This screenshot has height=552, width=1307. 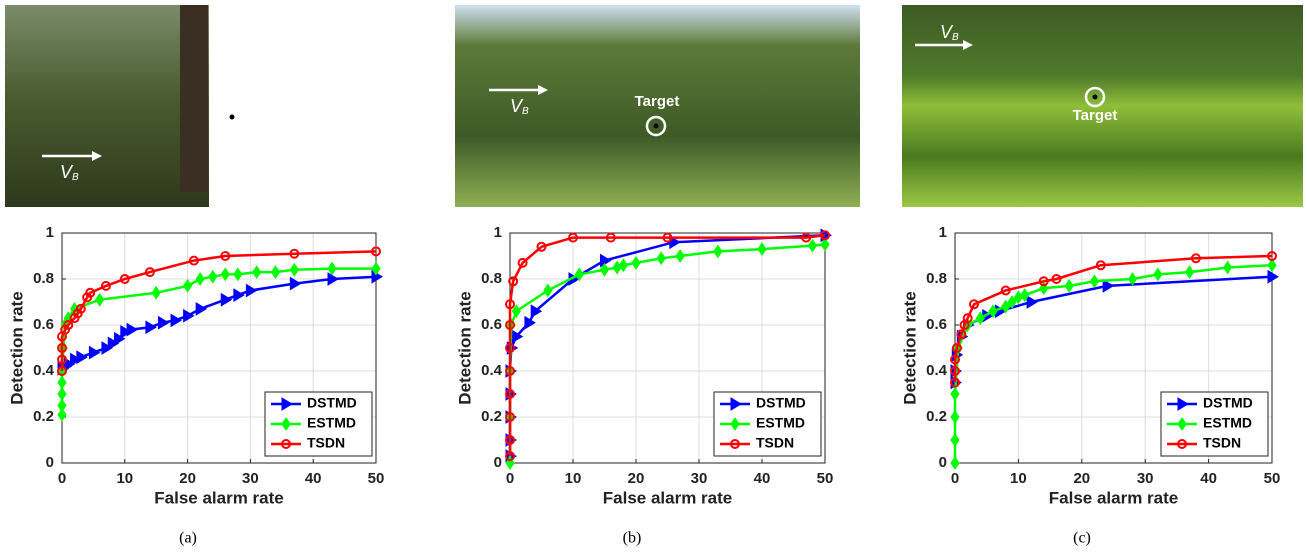 What do you see at coordinates (632, 538) in the screenshot?
I see `caption: (b)` at bounding box center [632, 538].